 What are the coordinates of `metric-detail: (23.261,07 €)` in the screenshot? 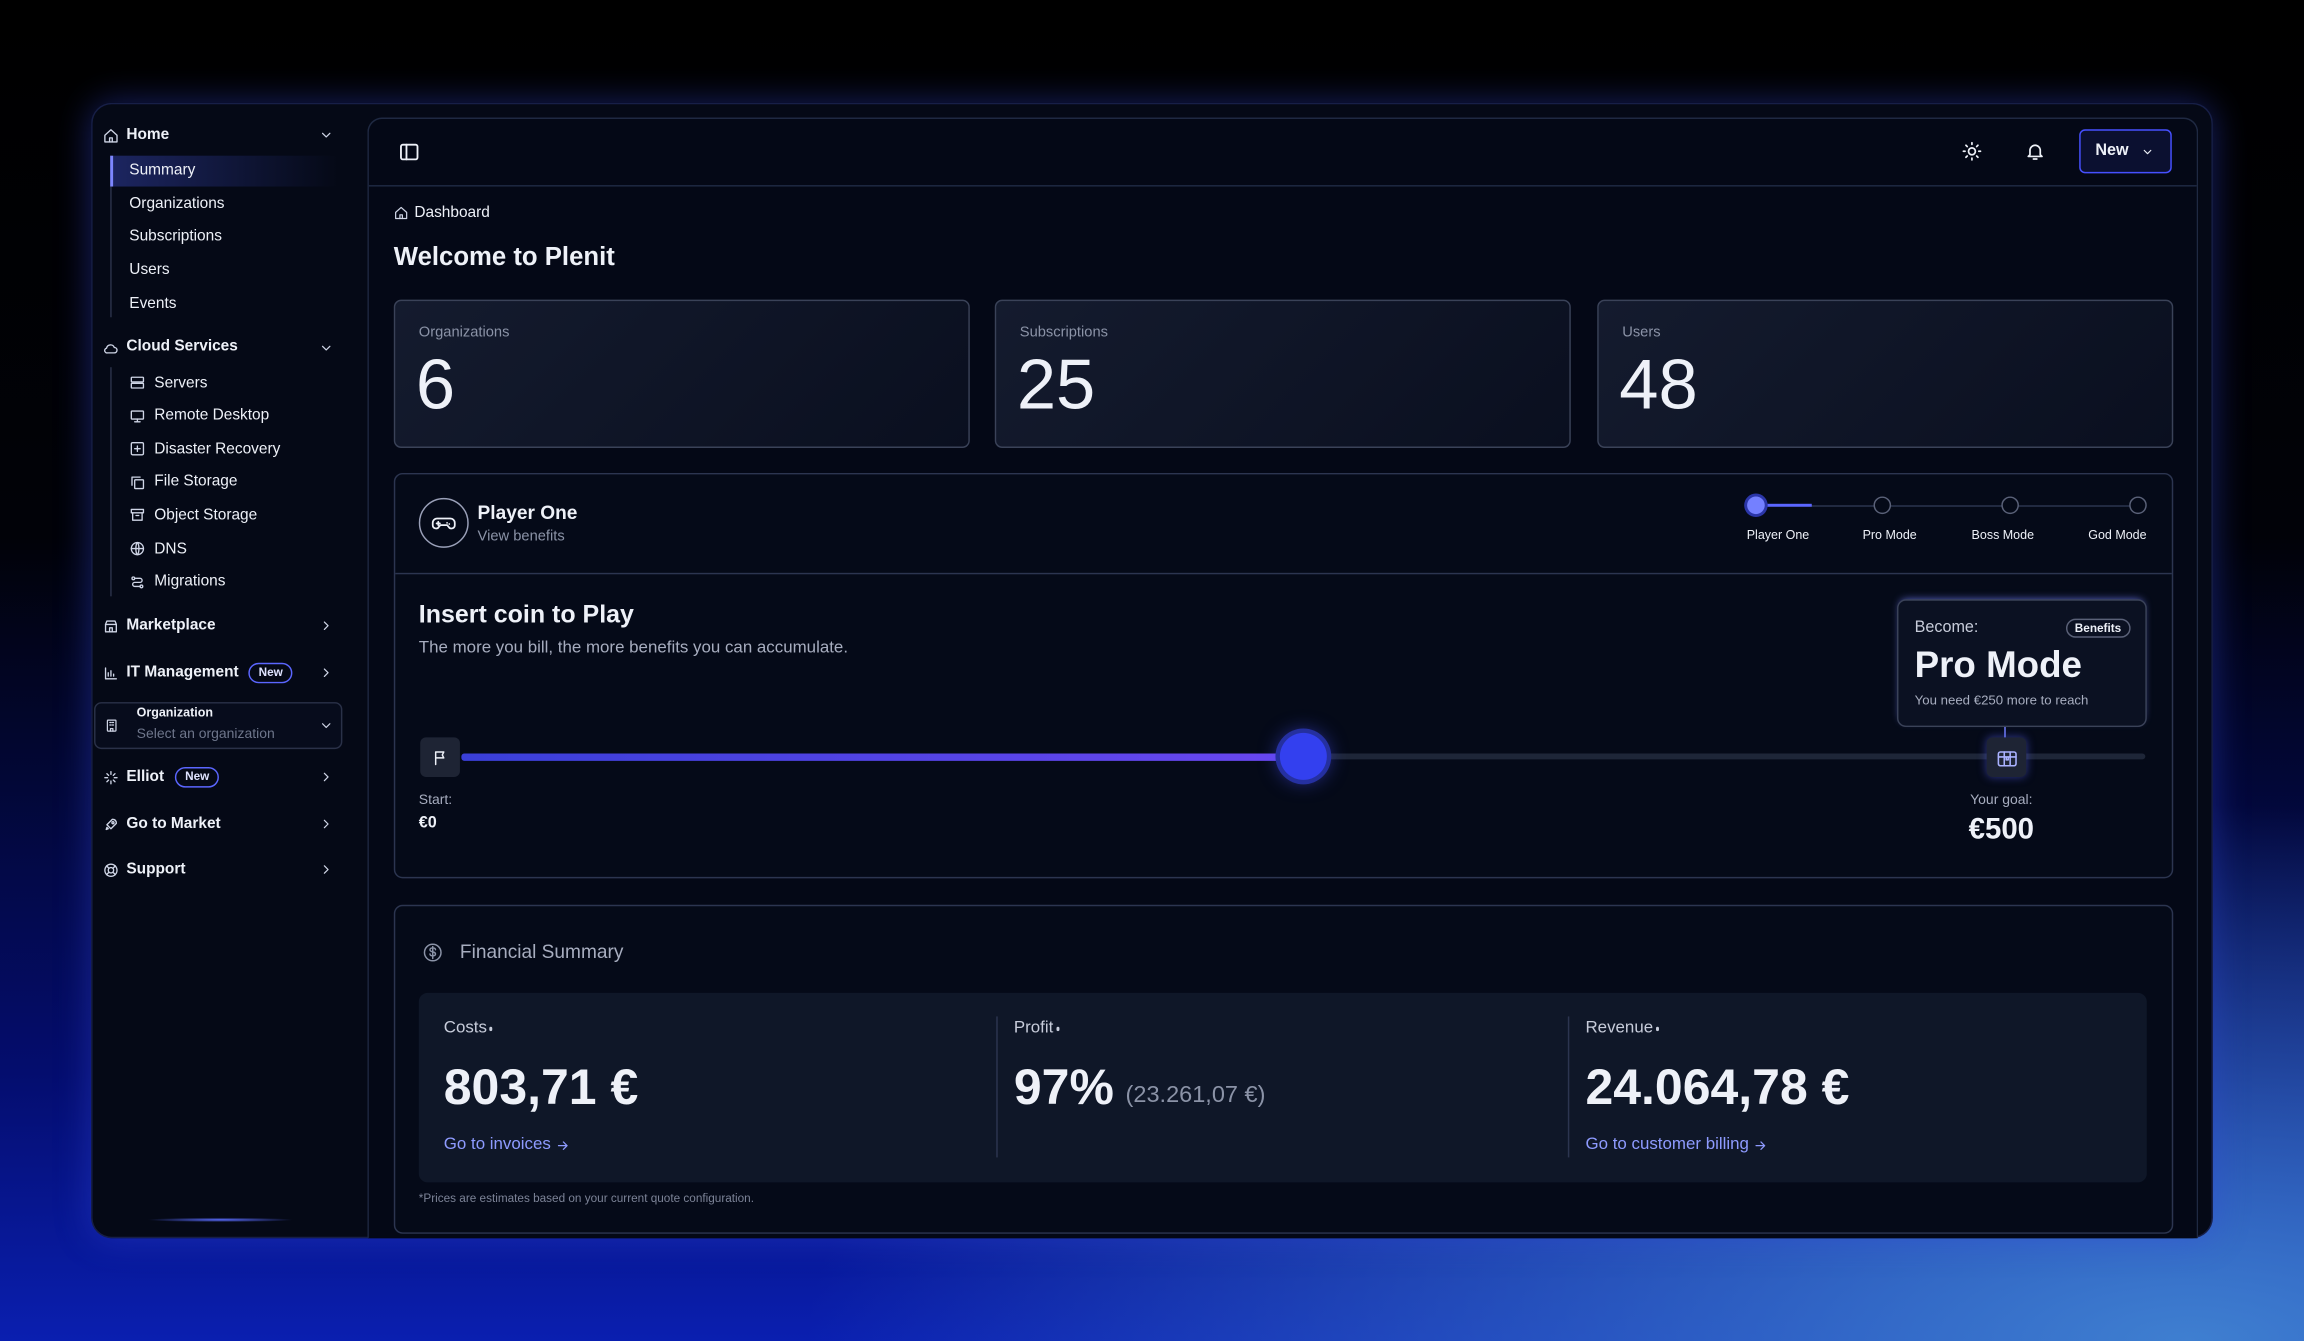 It's located at (1195, 1096).